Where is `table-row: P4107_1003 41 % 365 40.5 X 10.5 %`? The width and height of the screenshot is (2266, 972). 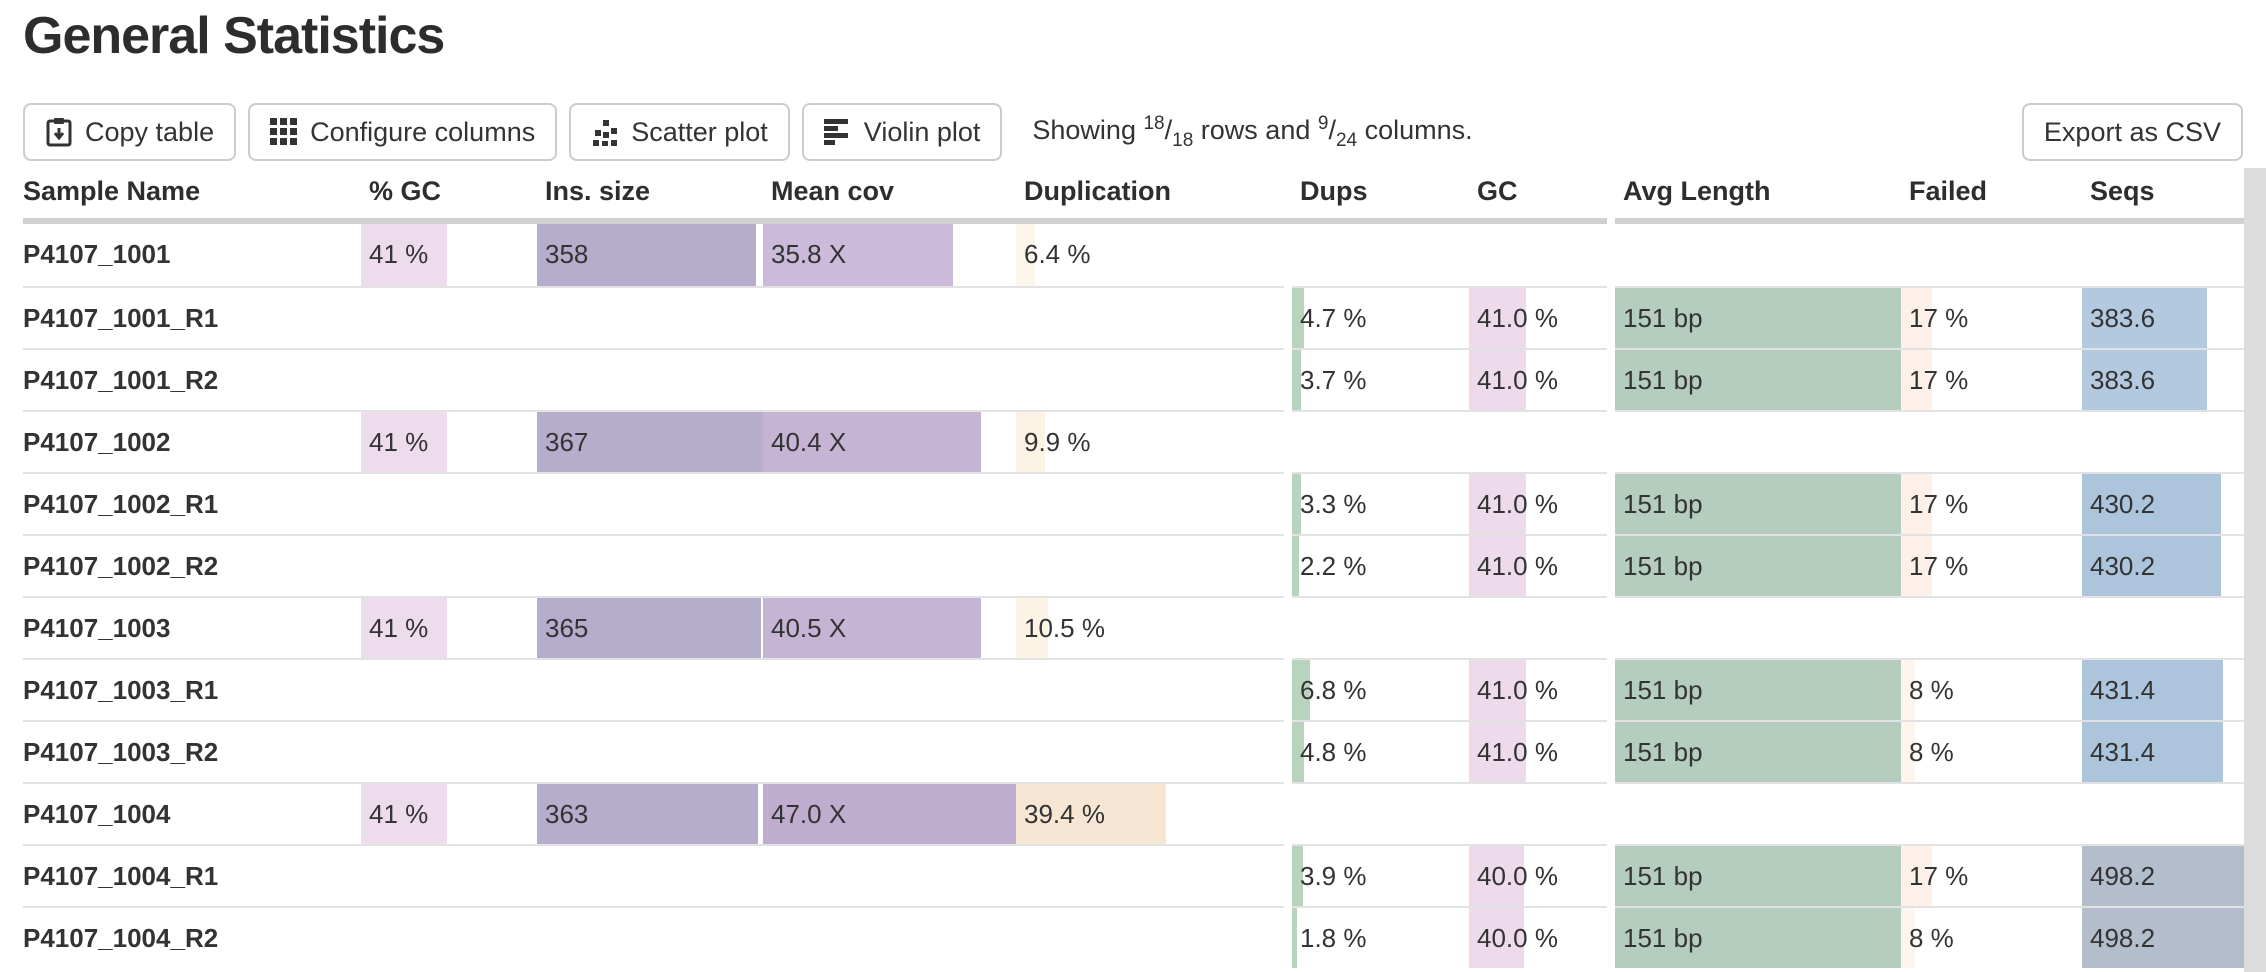 table-row: P4107_1003 41 % 365 40.5 X 10.5 % is located at coordinates (1133, 627).